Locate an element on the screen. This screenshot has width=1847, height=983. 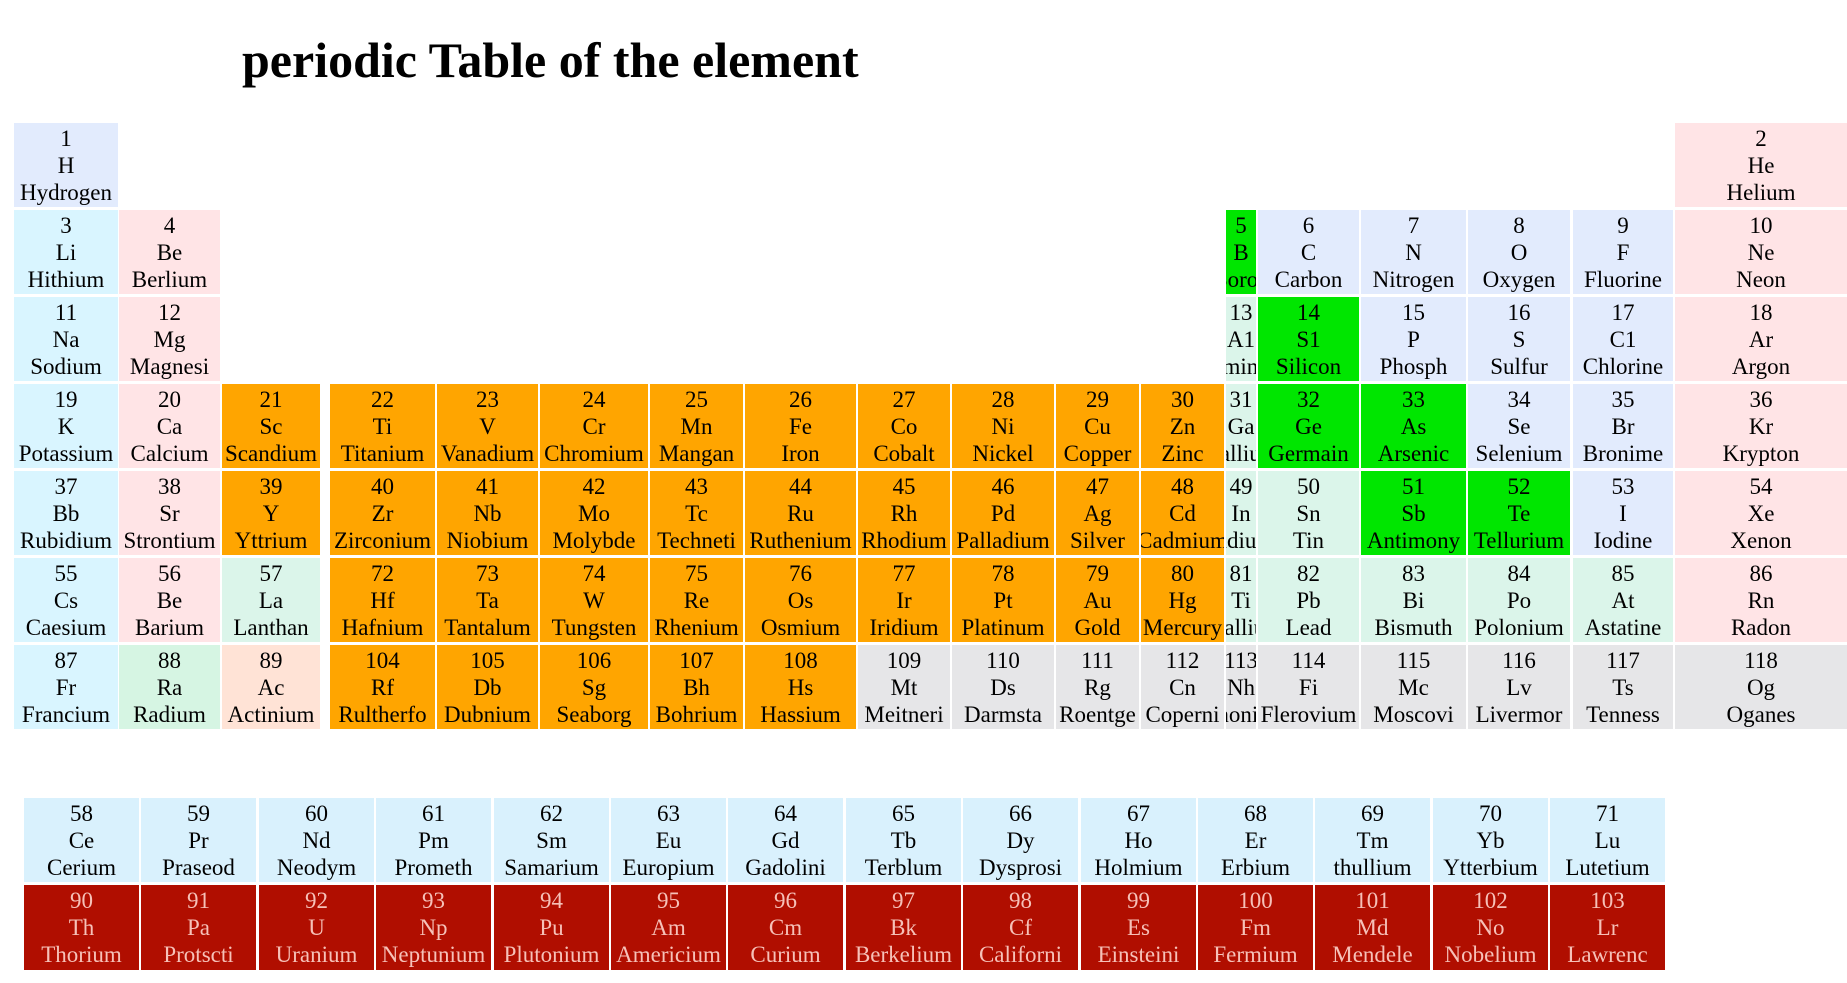
element-cell-fm-100: 100 Fm Fermium is located at coordinates (1255, 927).